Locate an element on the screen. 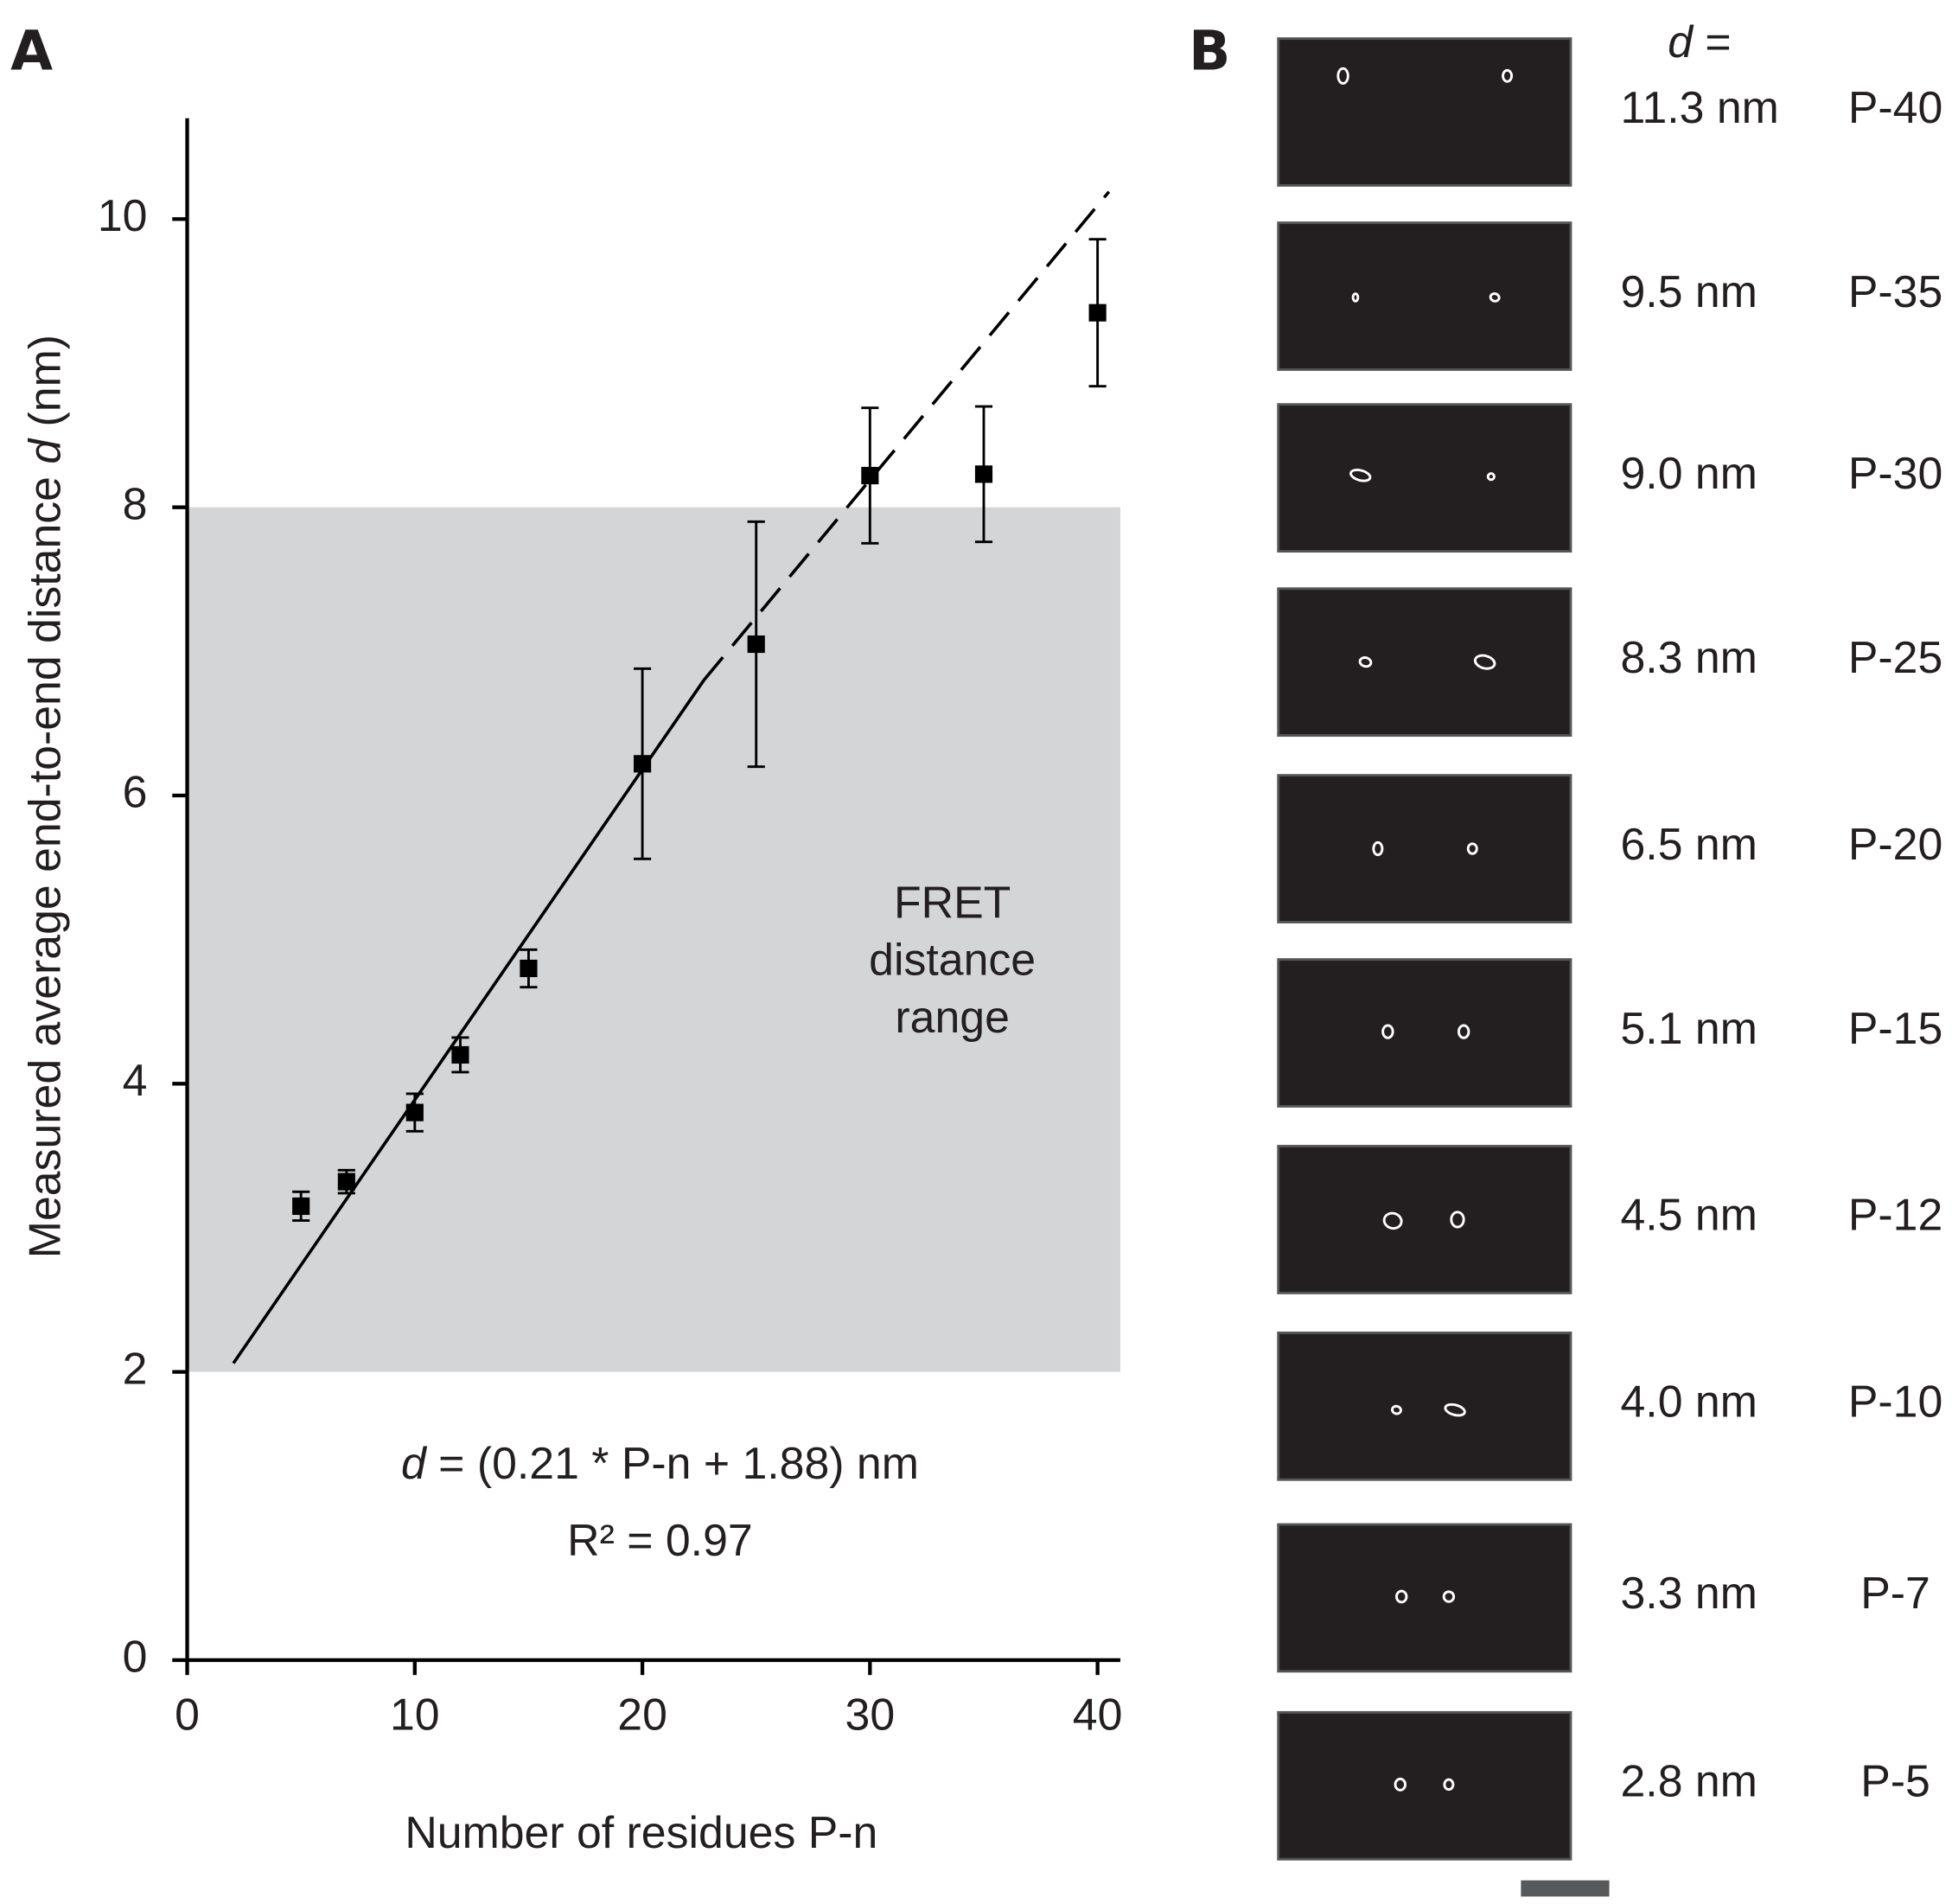  x-tick-label: 10 is located at coordinates (415, 1715).